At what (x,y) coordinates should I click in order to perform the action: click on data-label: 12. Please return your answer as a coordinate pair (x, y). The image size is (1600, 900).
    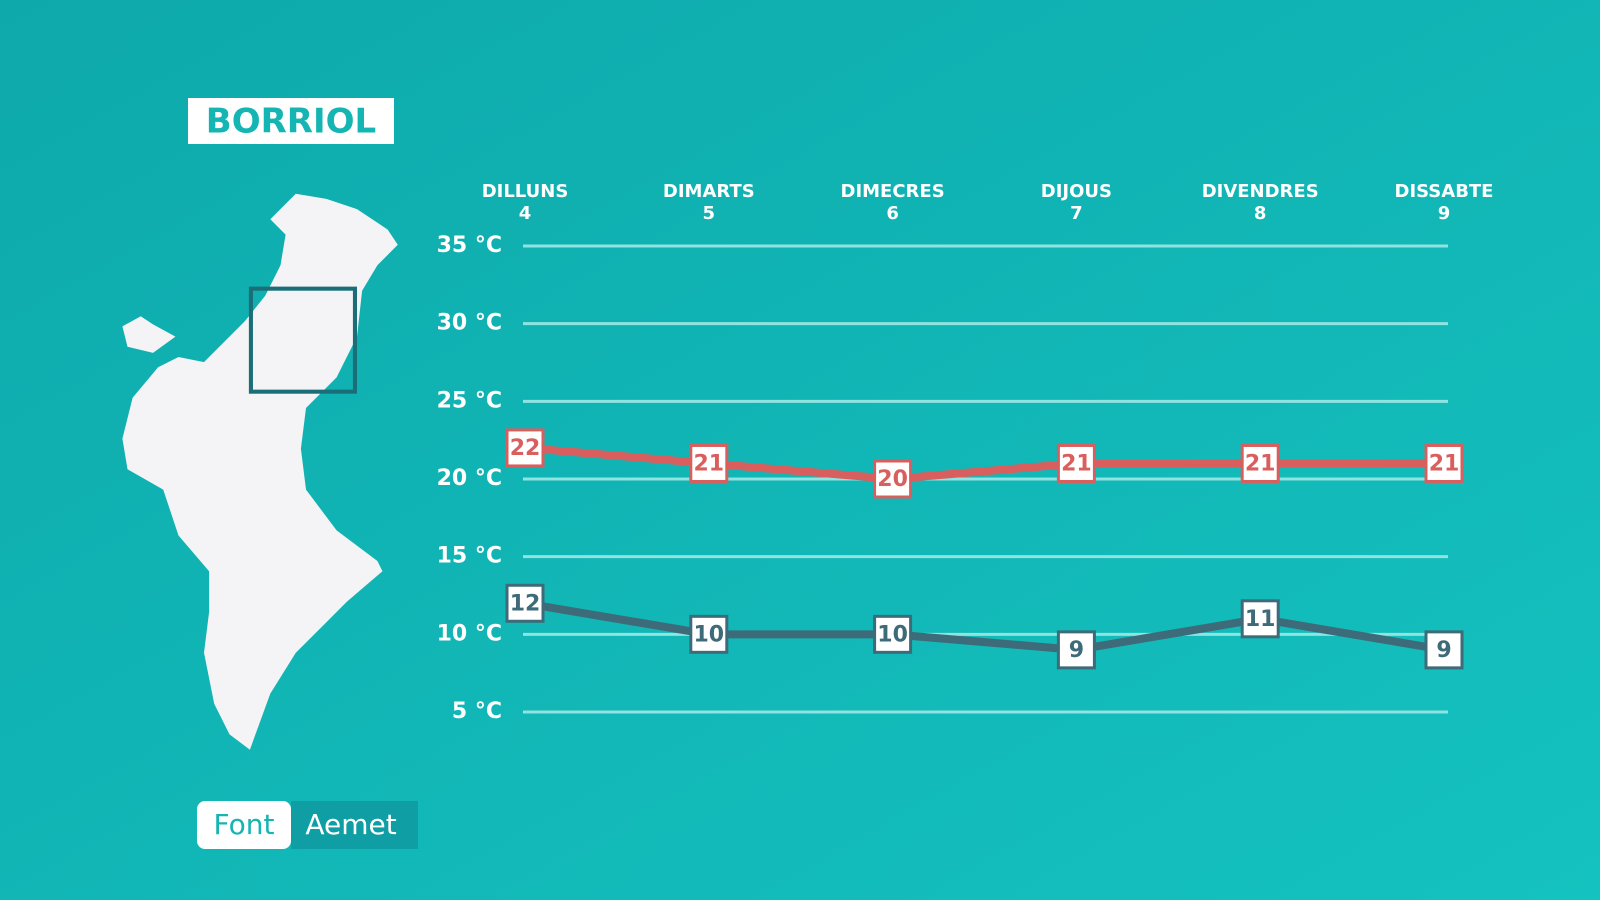
    Looking at the image, I should click on (525, 603).